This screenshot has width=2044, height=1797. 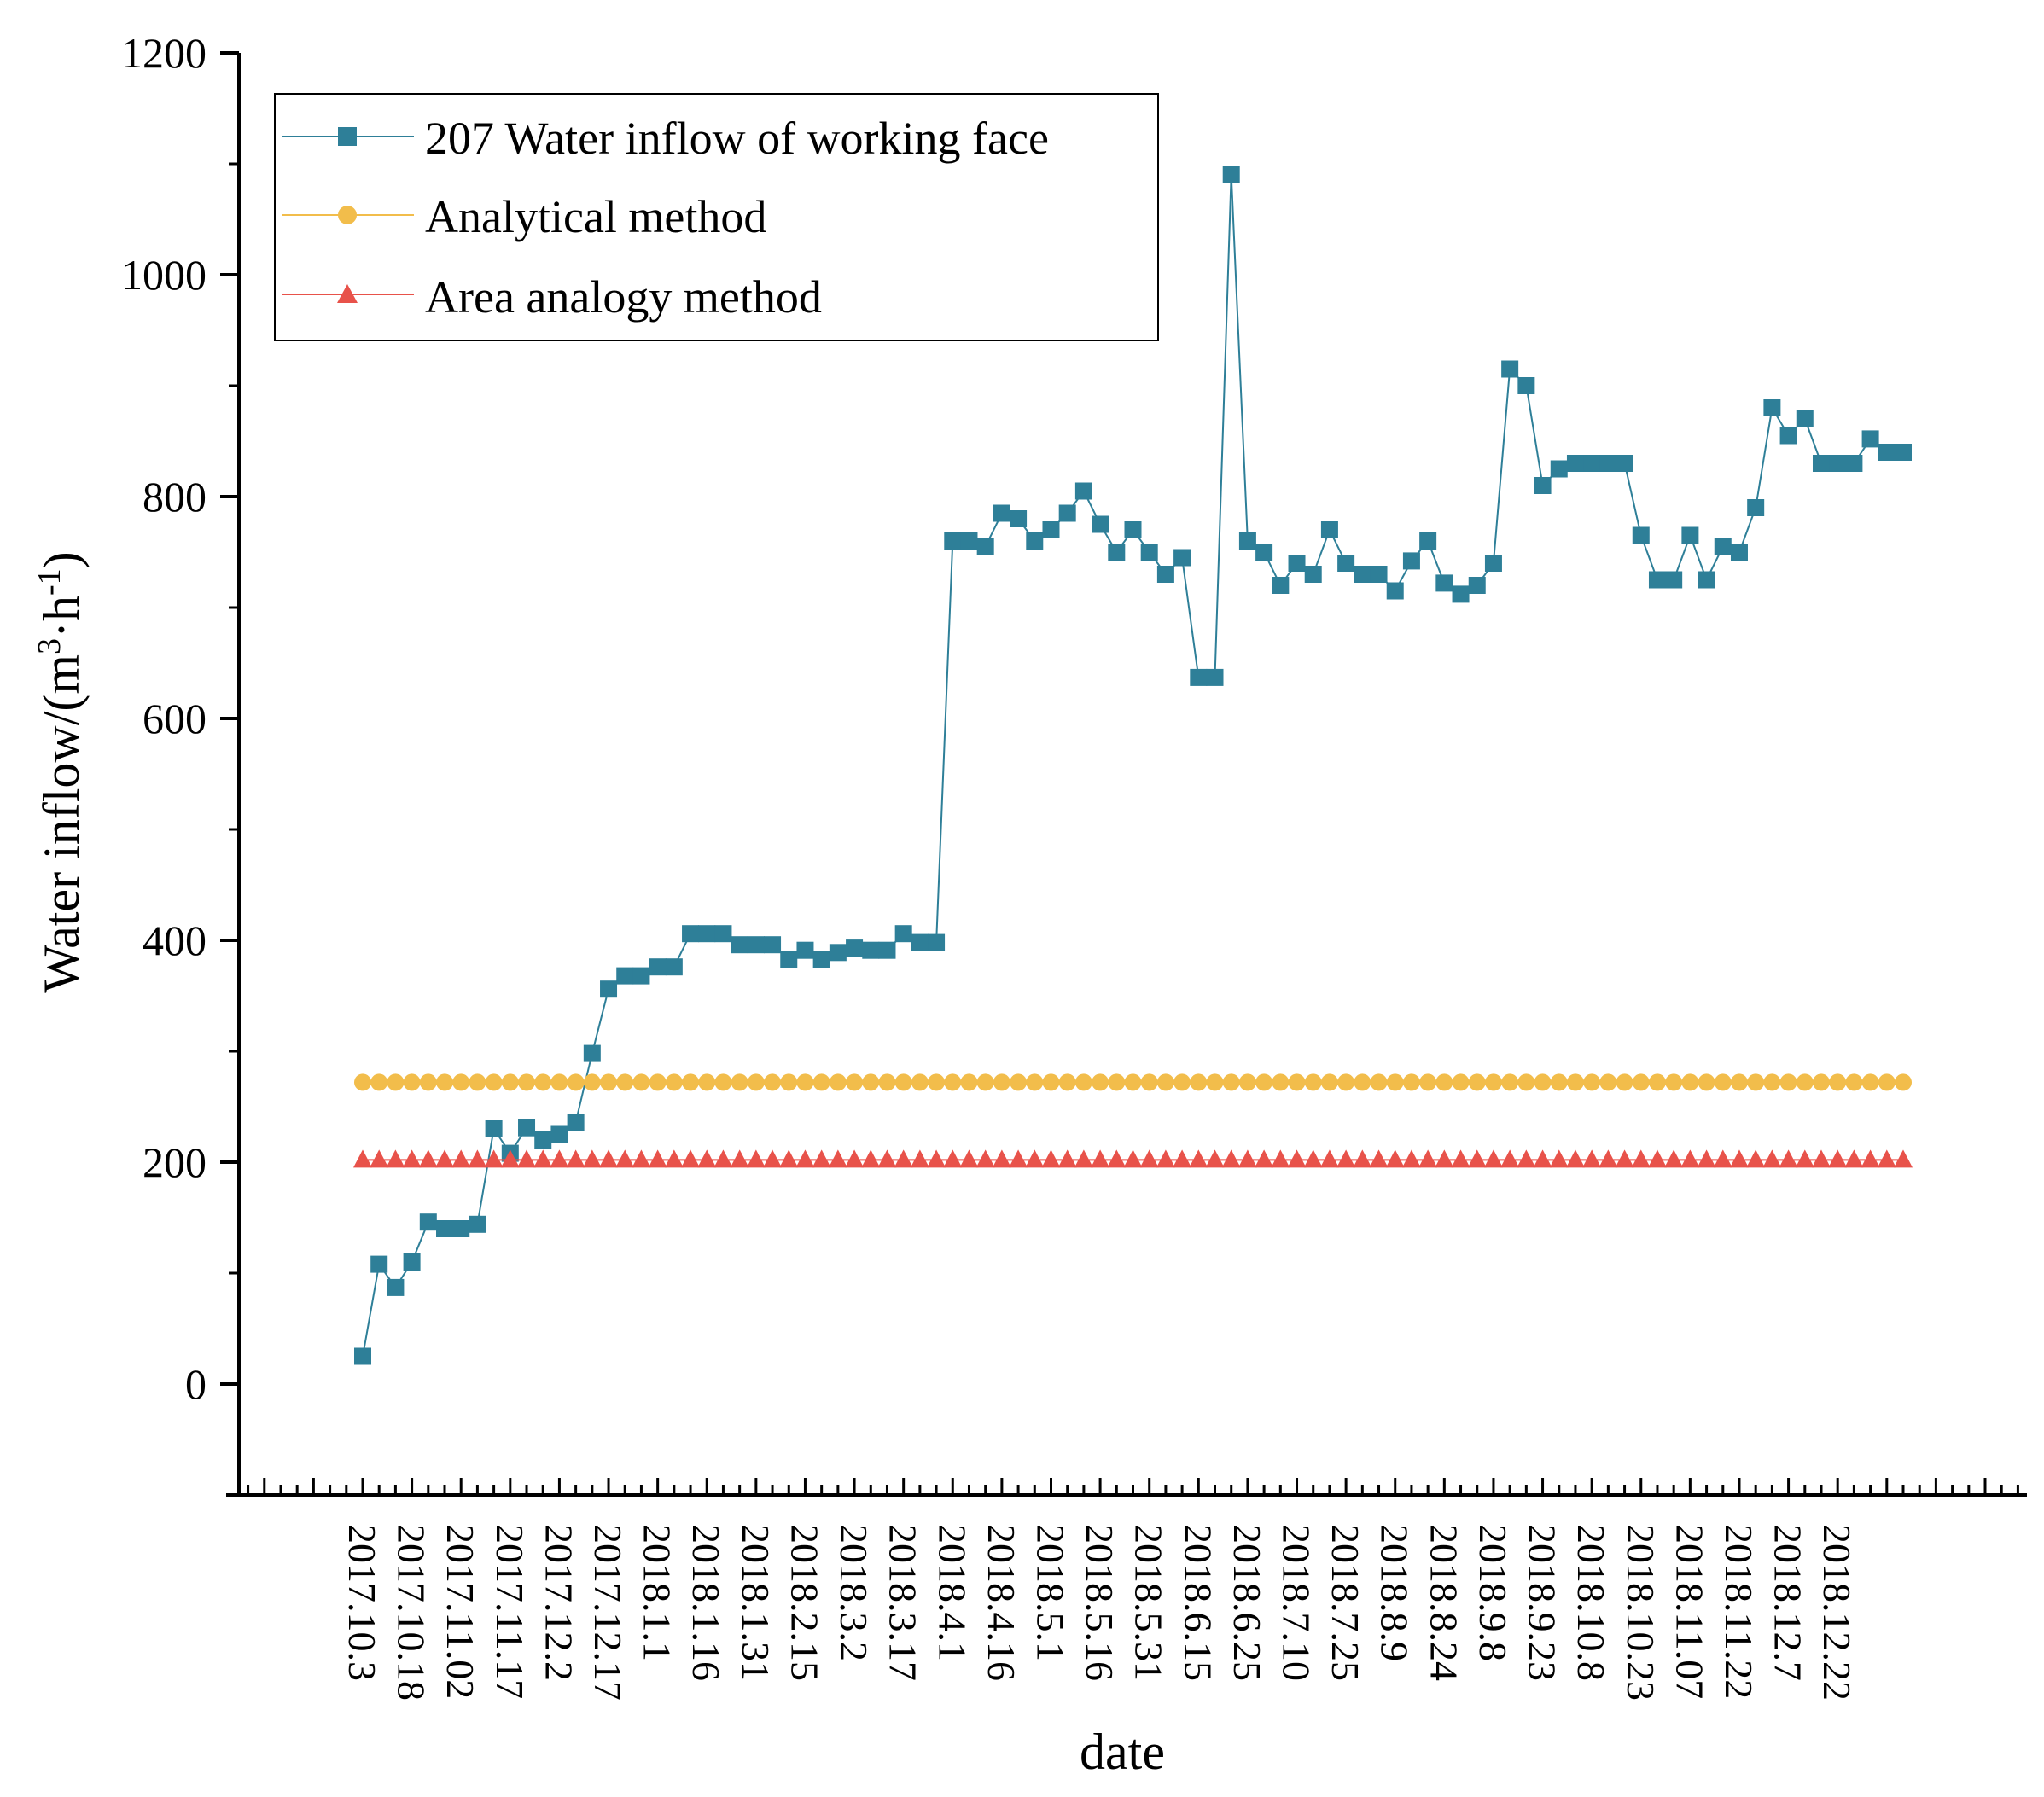 I want to click on y-tick-label: 400, so click(x=175, y=940).